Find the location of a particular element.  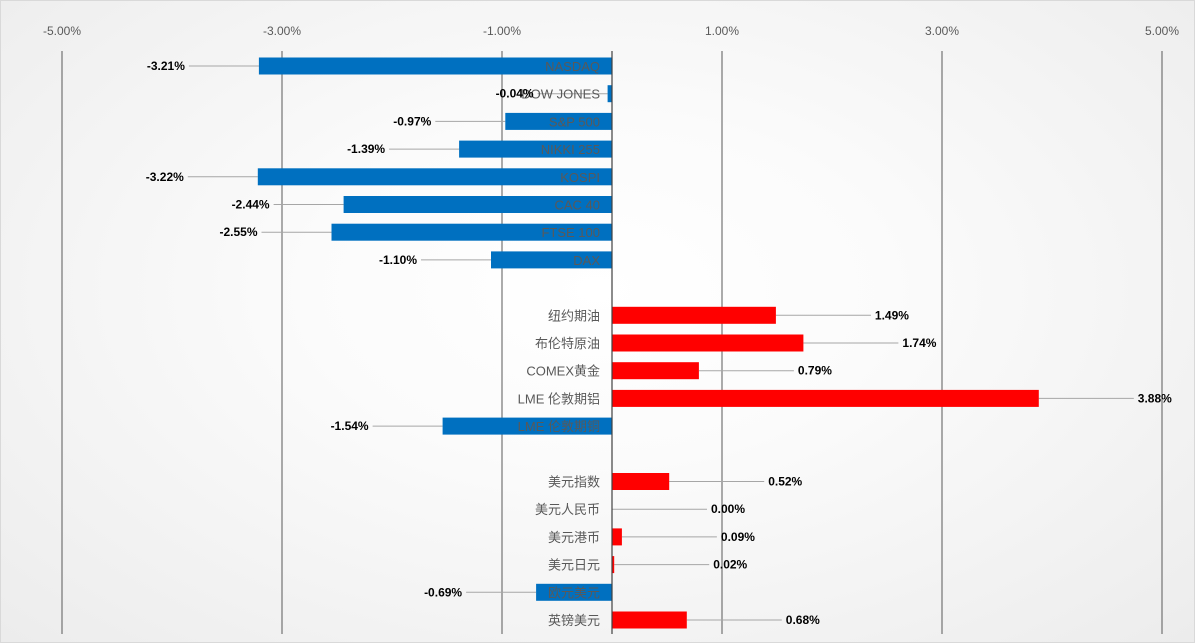

x-axis-ticks: -5.00% -3.00% -1.00% 1.00% 3.00% 5.00% is located at coordinates (611, 31).